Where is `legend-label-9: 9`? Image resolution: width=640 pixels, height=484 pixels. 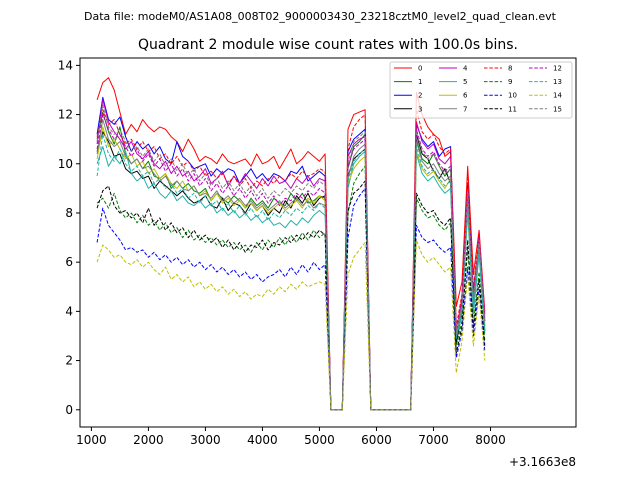
legend-label-9: 9 is located at coordinates (510, 82).